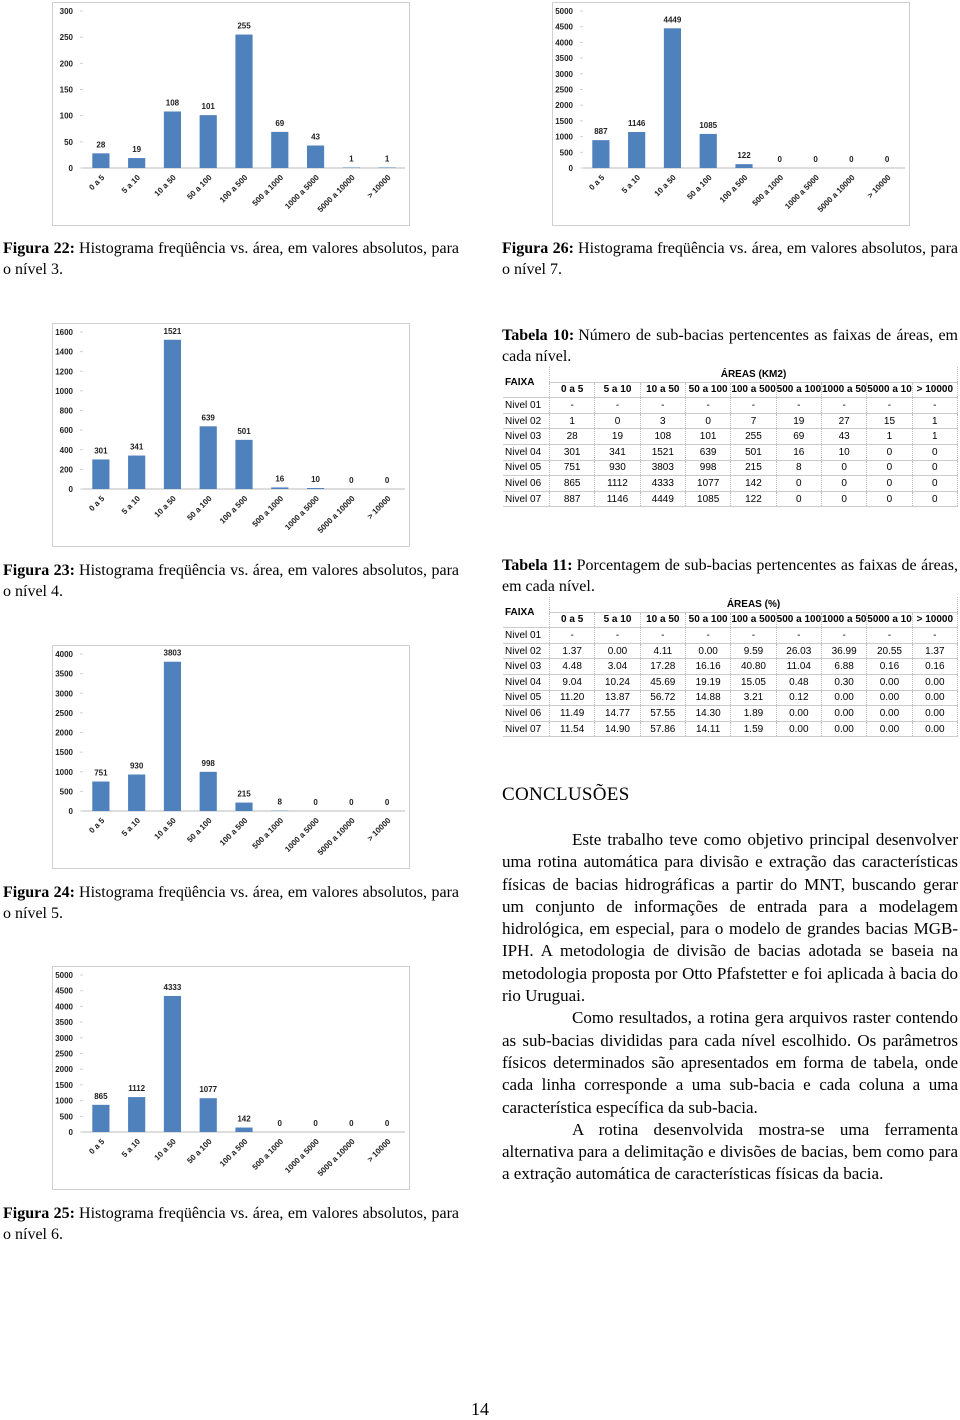 The width and height of the screenshot is (960, 1420). Describe the element at coordinates (336, 514) in the screenshot. I see `x-tick-label: 5000 a 10000` at that location.